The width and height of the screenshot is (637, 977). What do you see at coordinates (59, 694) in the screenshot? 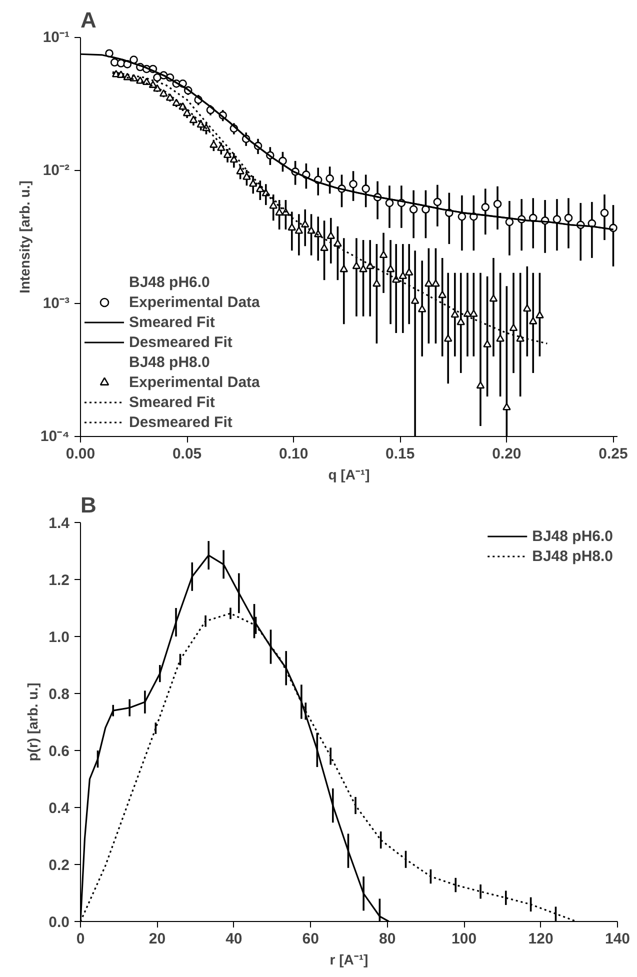
I see `y-tick-label: 0.8` at bounding box center [59, 694].